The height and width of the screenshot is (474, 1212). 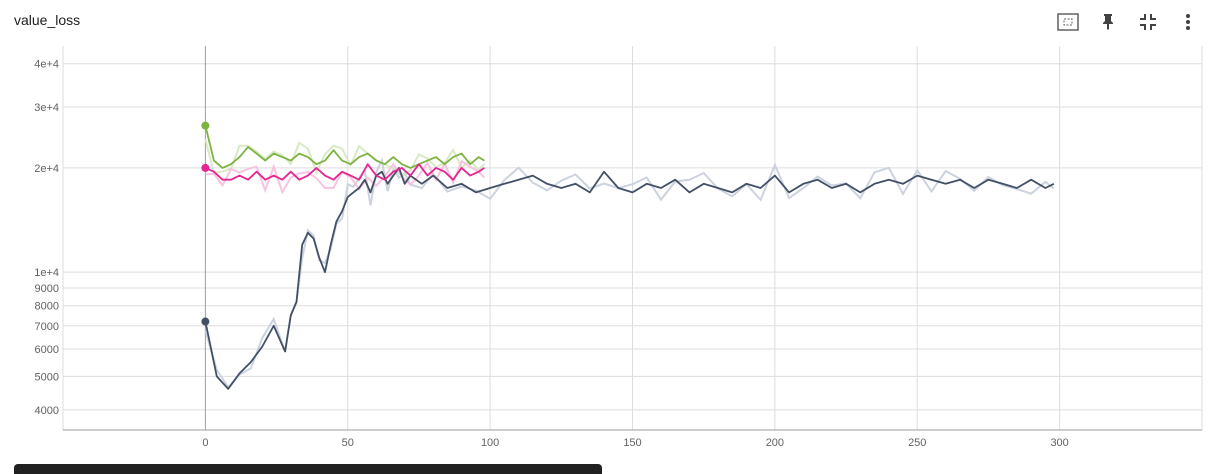 What do you see at coordinates (205, 443) in the screenshot?
I see `x-tick-label: 0` at bounding box center [205, 443].